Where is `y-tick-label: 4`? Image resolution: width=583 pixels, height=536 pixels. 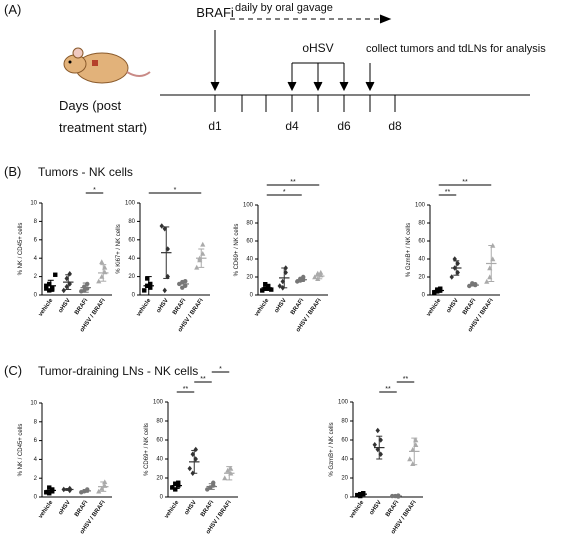 y-tick-label: 4 is located at coordinates (36, 259).